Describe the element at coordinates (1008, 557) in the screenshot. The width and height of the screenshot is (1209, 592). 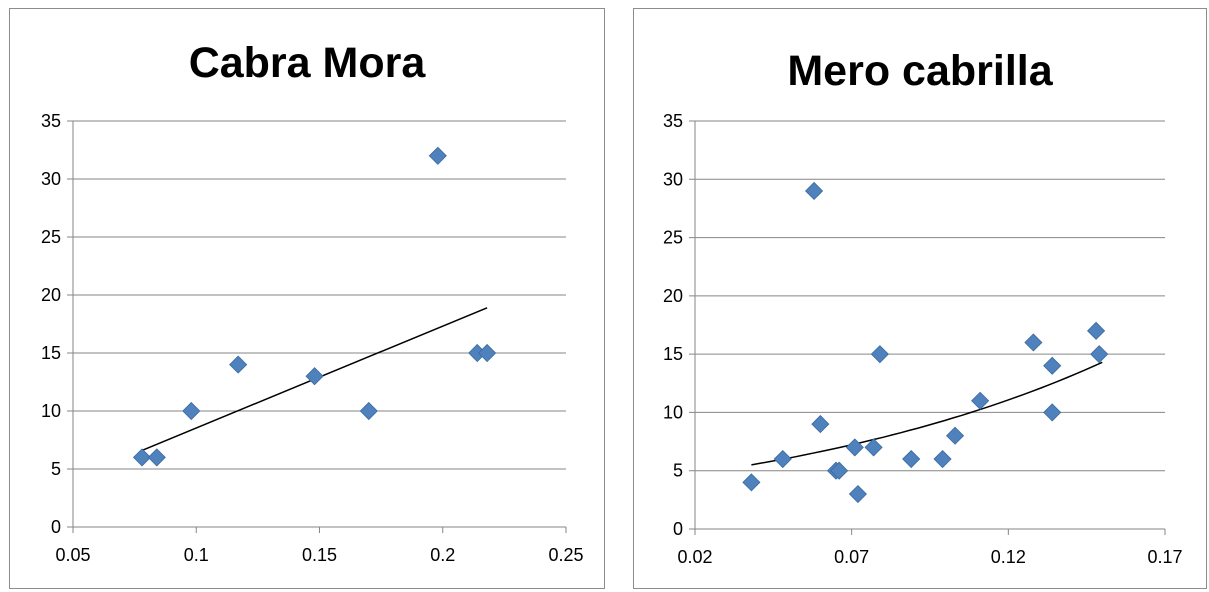
I see `x-tick-label: 0.12` at that location.